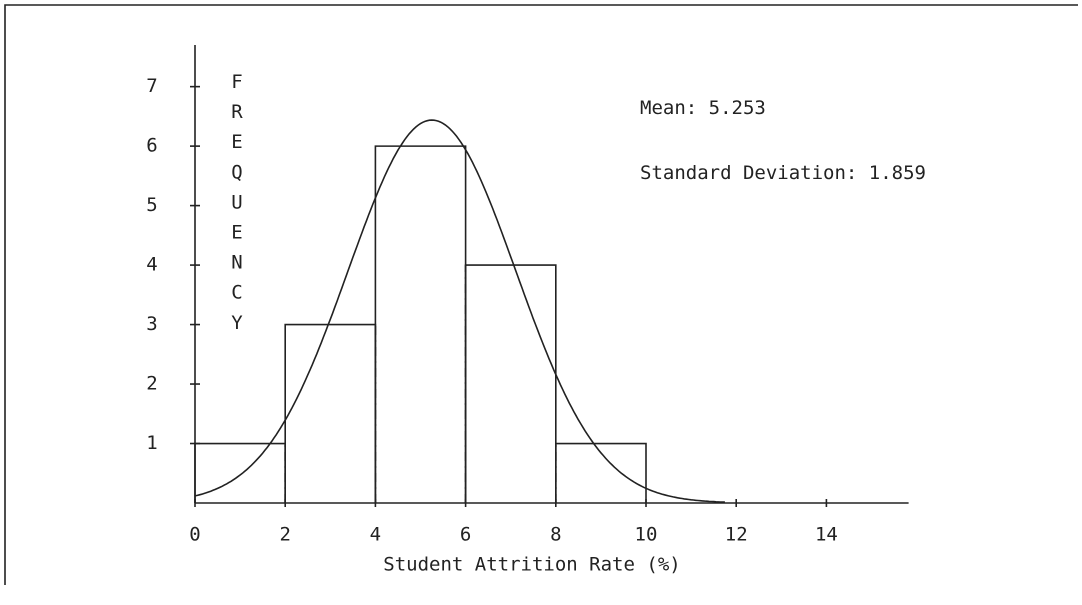  What do you see at coordinates (151, 146) in the screenshot?
I see `y-tick-label: 6` at bounding box center [151, 146].